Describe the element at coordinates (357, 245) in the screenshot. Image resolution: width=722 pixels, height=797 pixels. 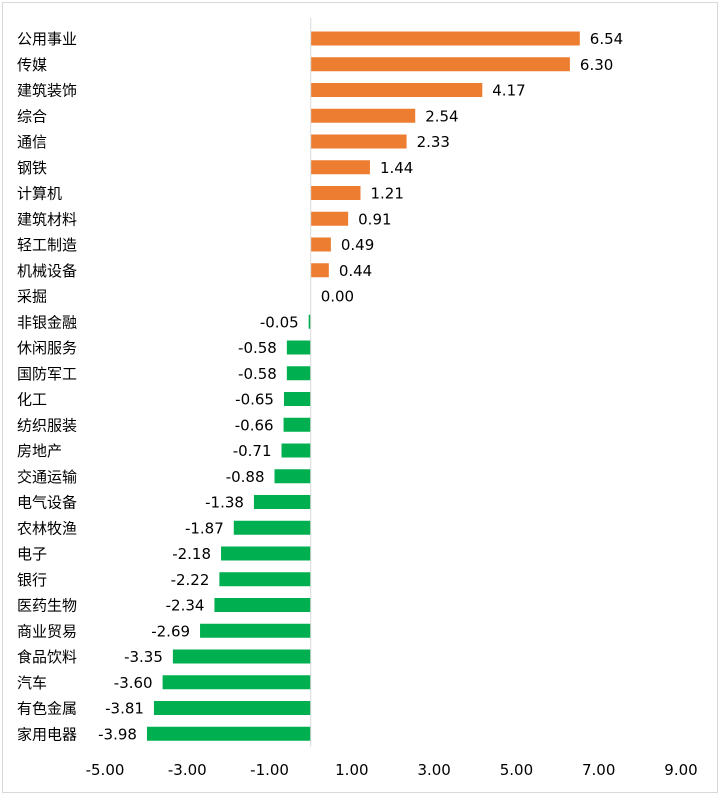
I see `data-label: 0.49` at that location.